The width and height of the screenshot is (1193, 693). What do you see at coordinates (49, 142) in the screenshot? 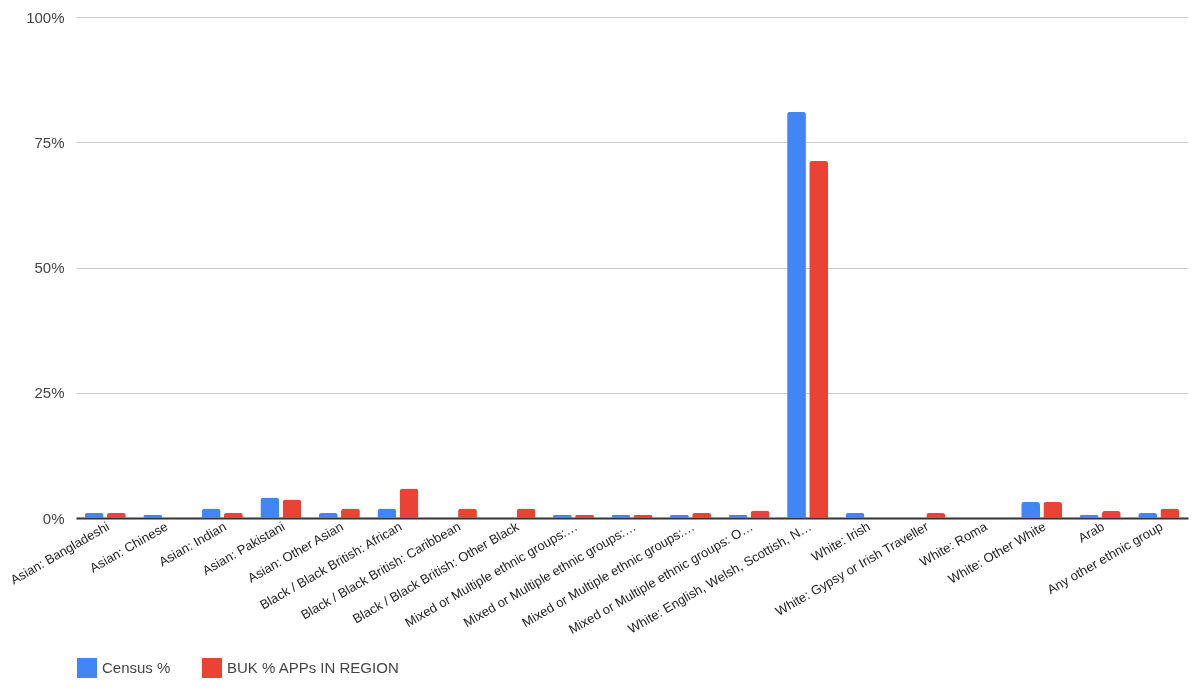
I see `y-tick-label: 75%` at bounding box center [49, 142].